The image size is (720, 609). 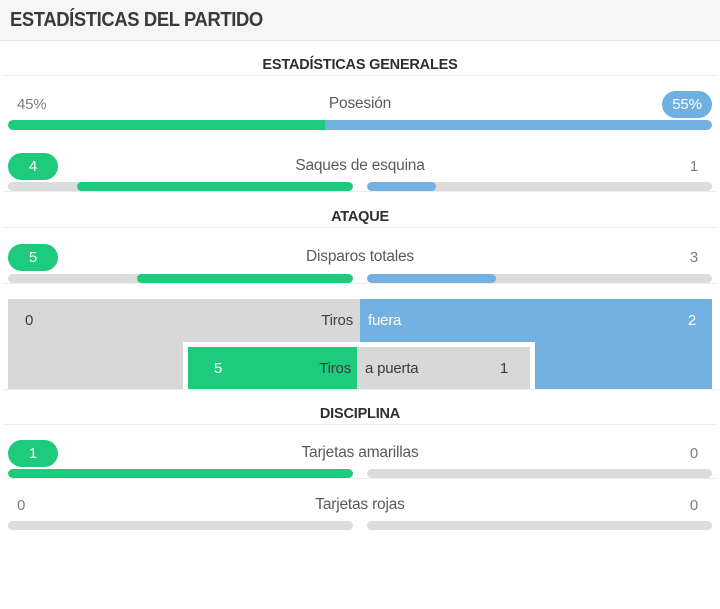 What do you see at coordinates (32, 104) in the screenshot?
I see `possession-home-value: 45%` at bounding box center [32, 104].